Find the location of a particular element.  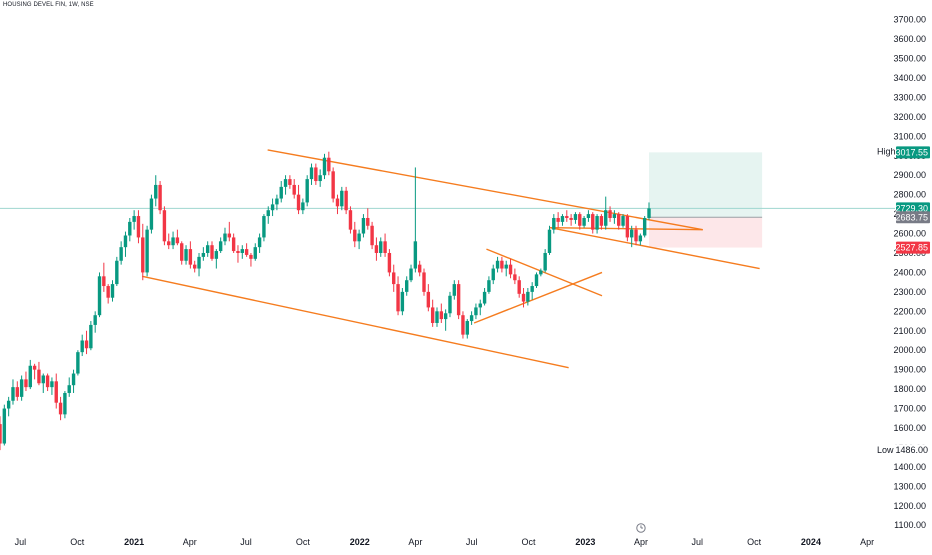

recent-channel-lower is located at coordinates (654, 248).